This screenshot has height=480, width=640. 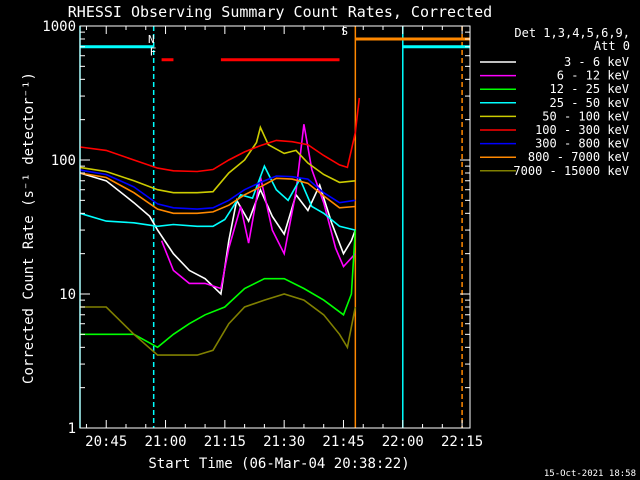 I want to click on x-tick-label: 21:30, so click(x=284, y=442).